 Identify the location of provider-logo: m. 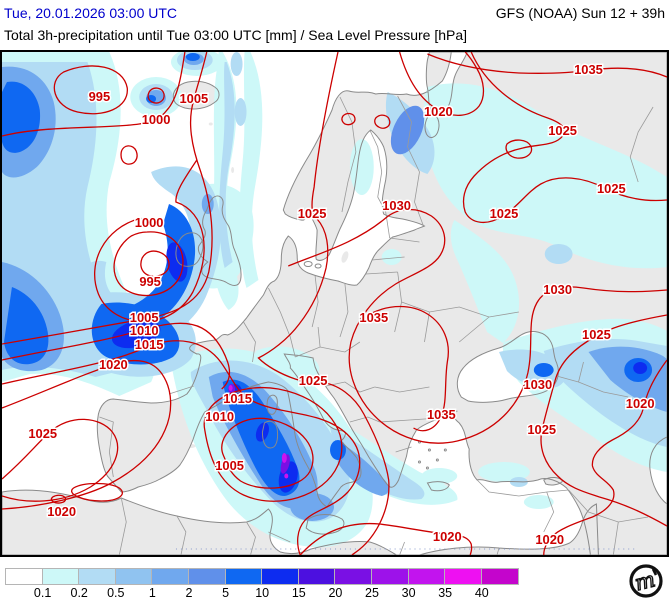
(646, 580).